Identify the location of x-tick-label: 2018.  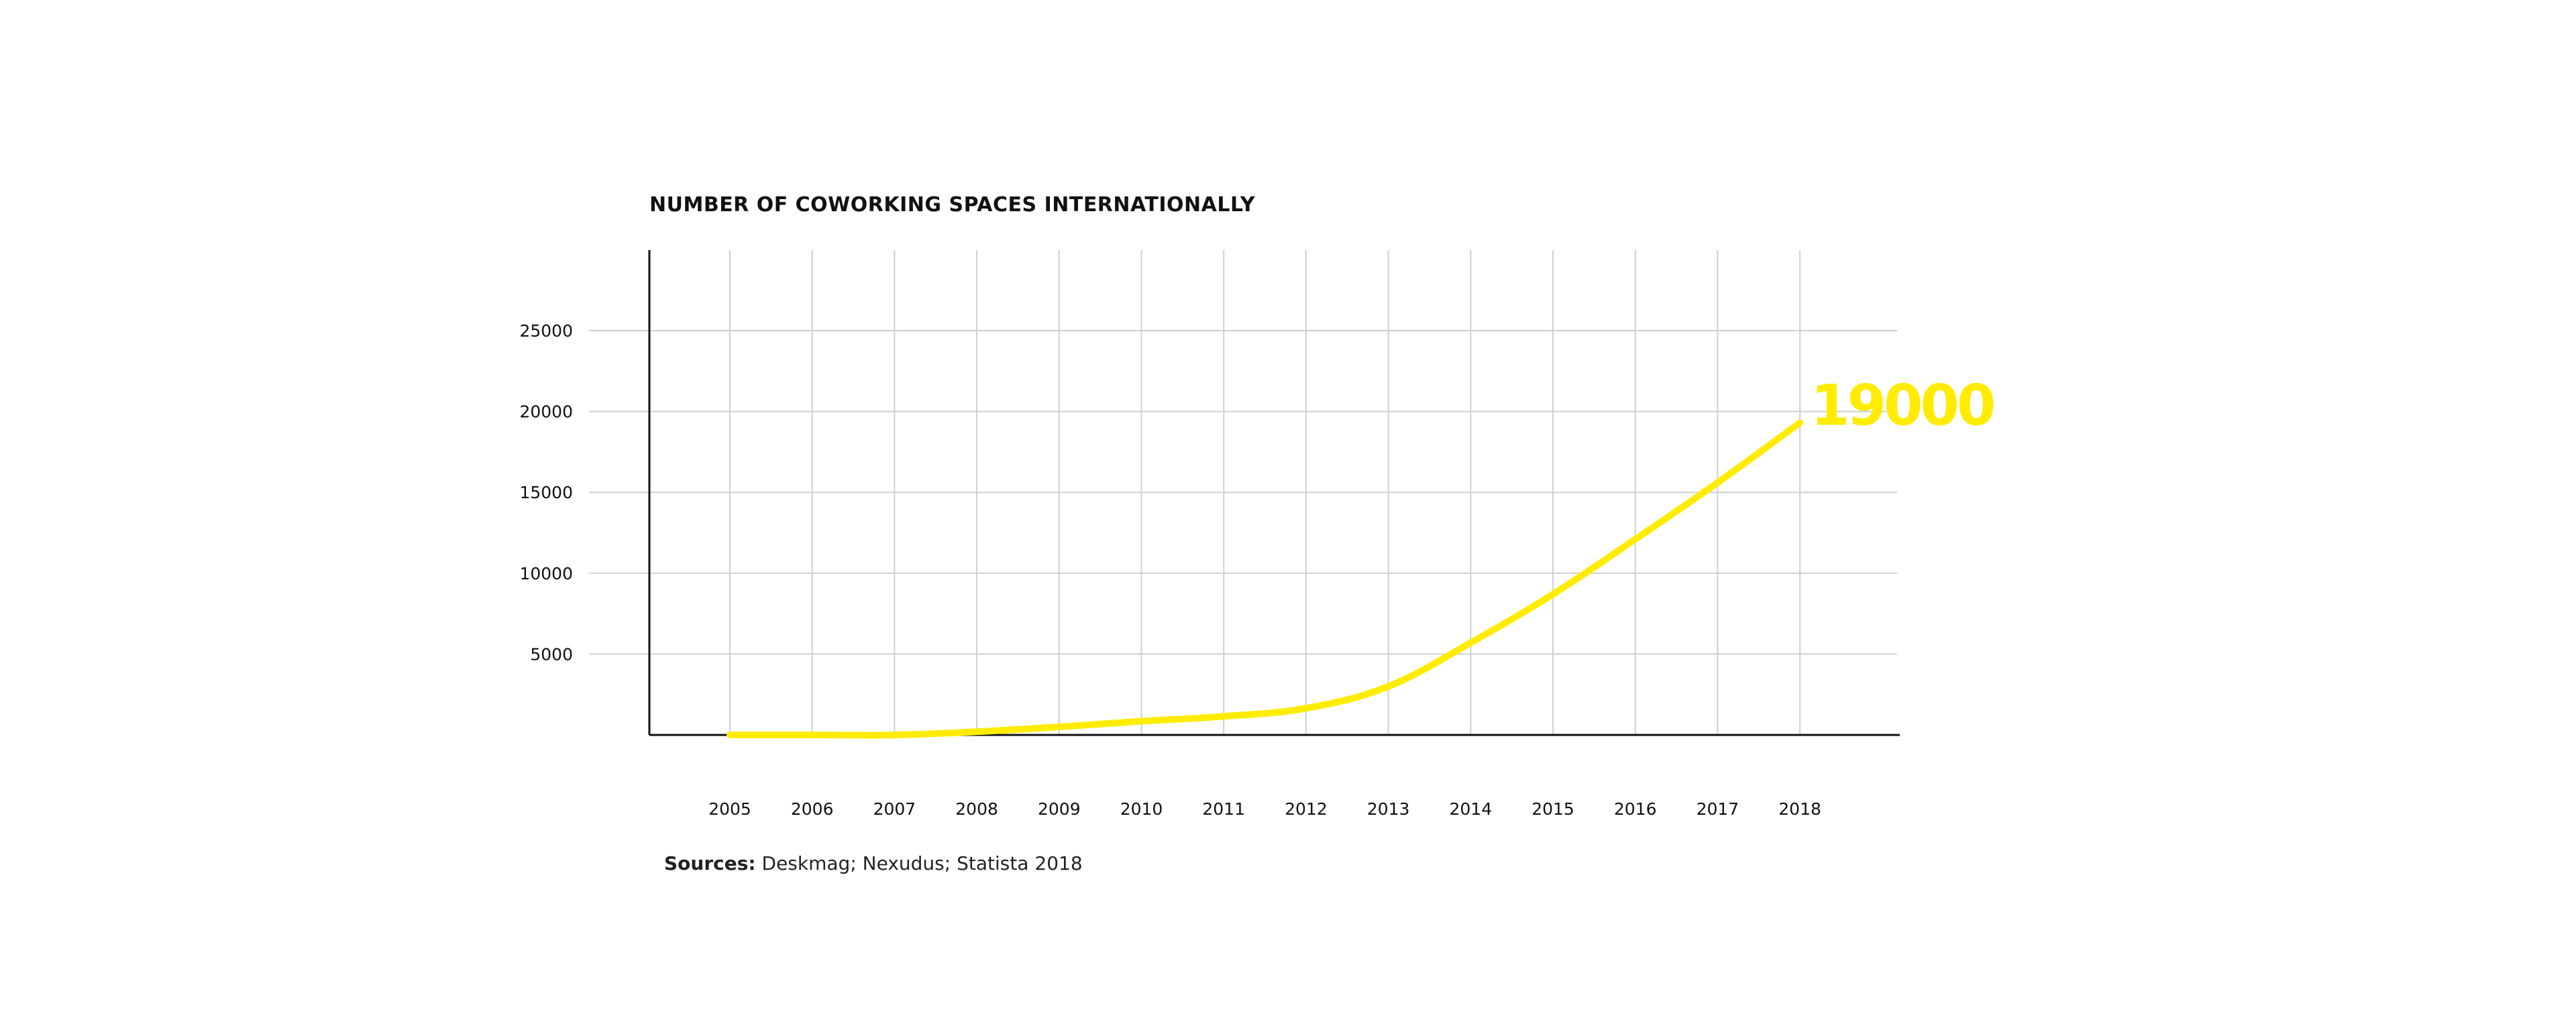
(1799, 809).